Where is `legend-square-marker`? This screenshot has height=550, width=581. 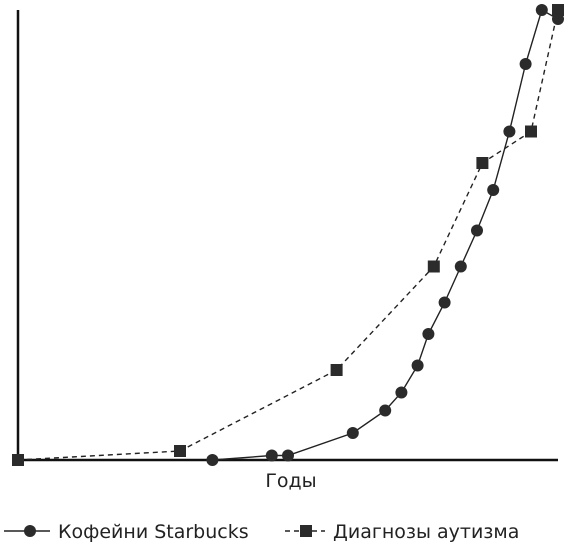 legend-square-marker is located at coordinates (306, 531).